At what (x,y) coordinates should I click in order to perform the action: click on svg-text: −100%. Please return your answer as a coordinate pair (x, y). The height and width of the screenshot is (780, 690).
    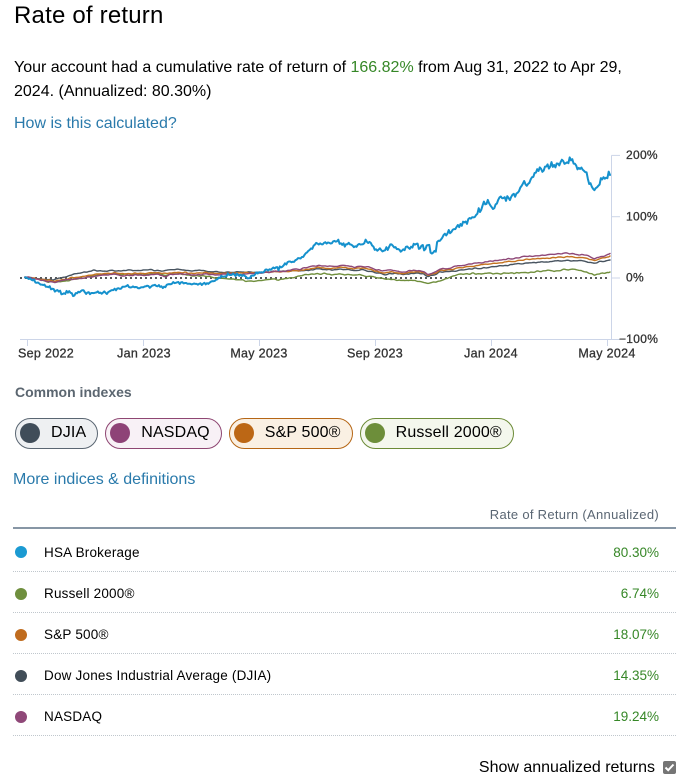
    Looking at the image, I should click on (638, 339).